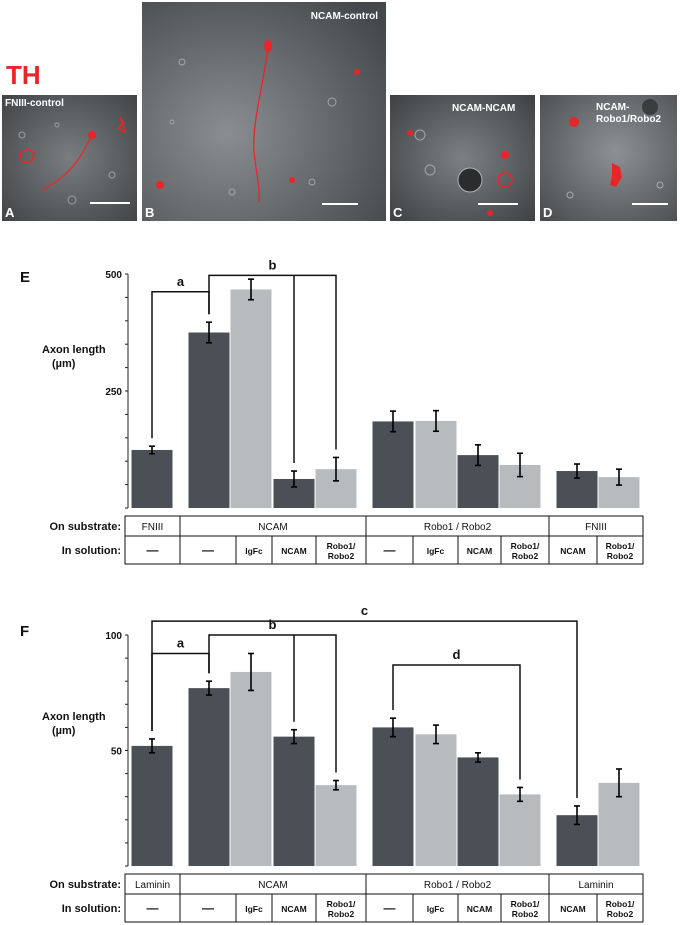 This screenshot has width=680, height=925. Describe the element at coordinates (613, 107) in the screenshot. I see `panel-d-title-line1: NCAM-` at that location.